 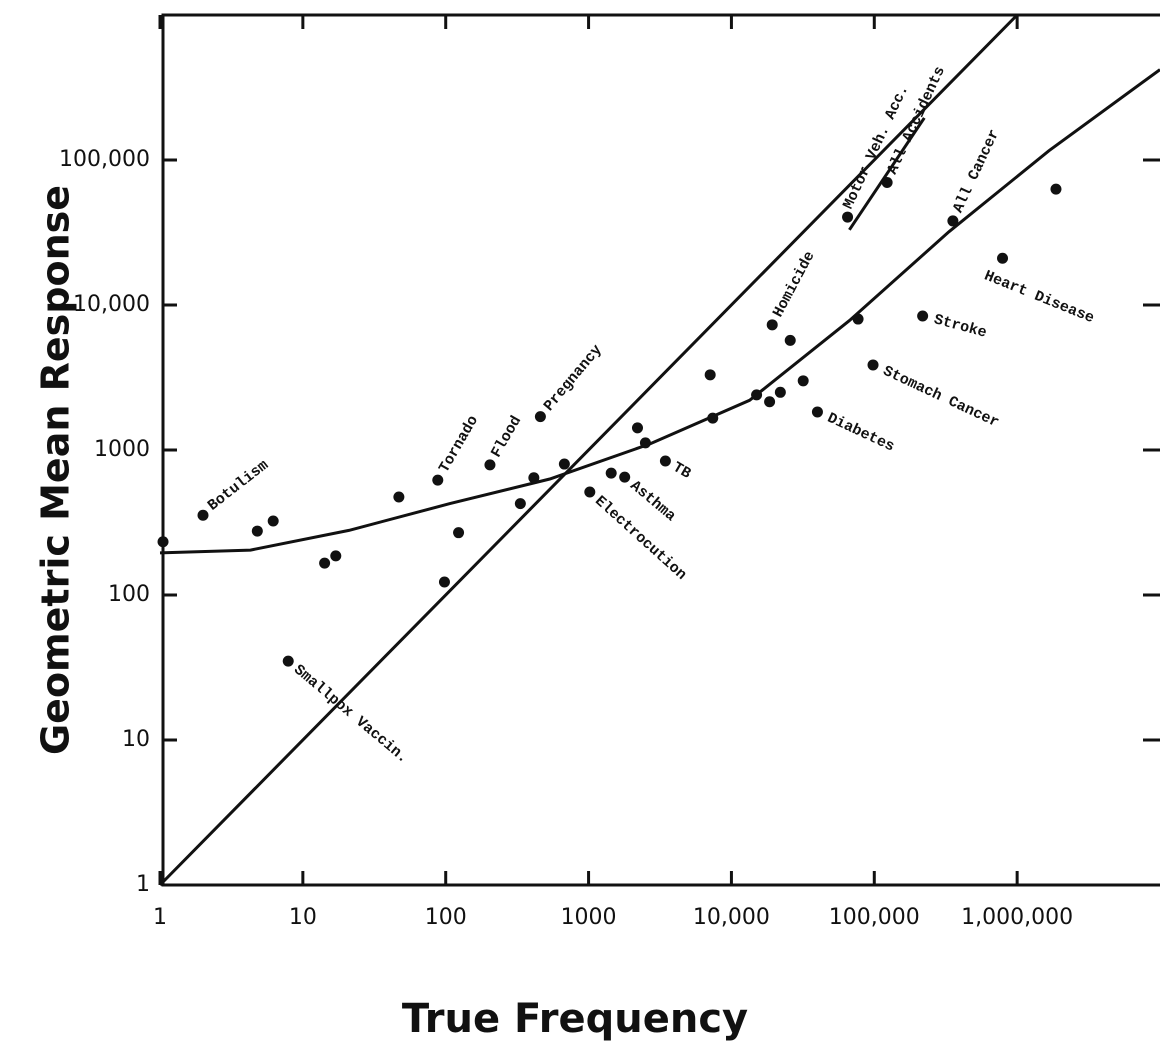 I want to click on point-label-group: Smallpox Vaccin., so click(x=350, y=714).